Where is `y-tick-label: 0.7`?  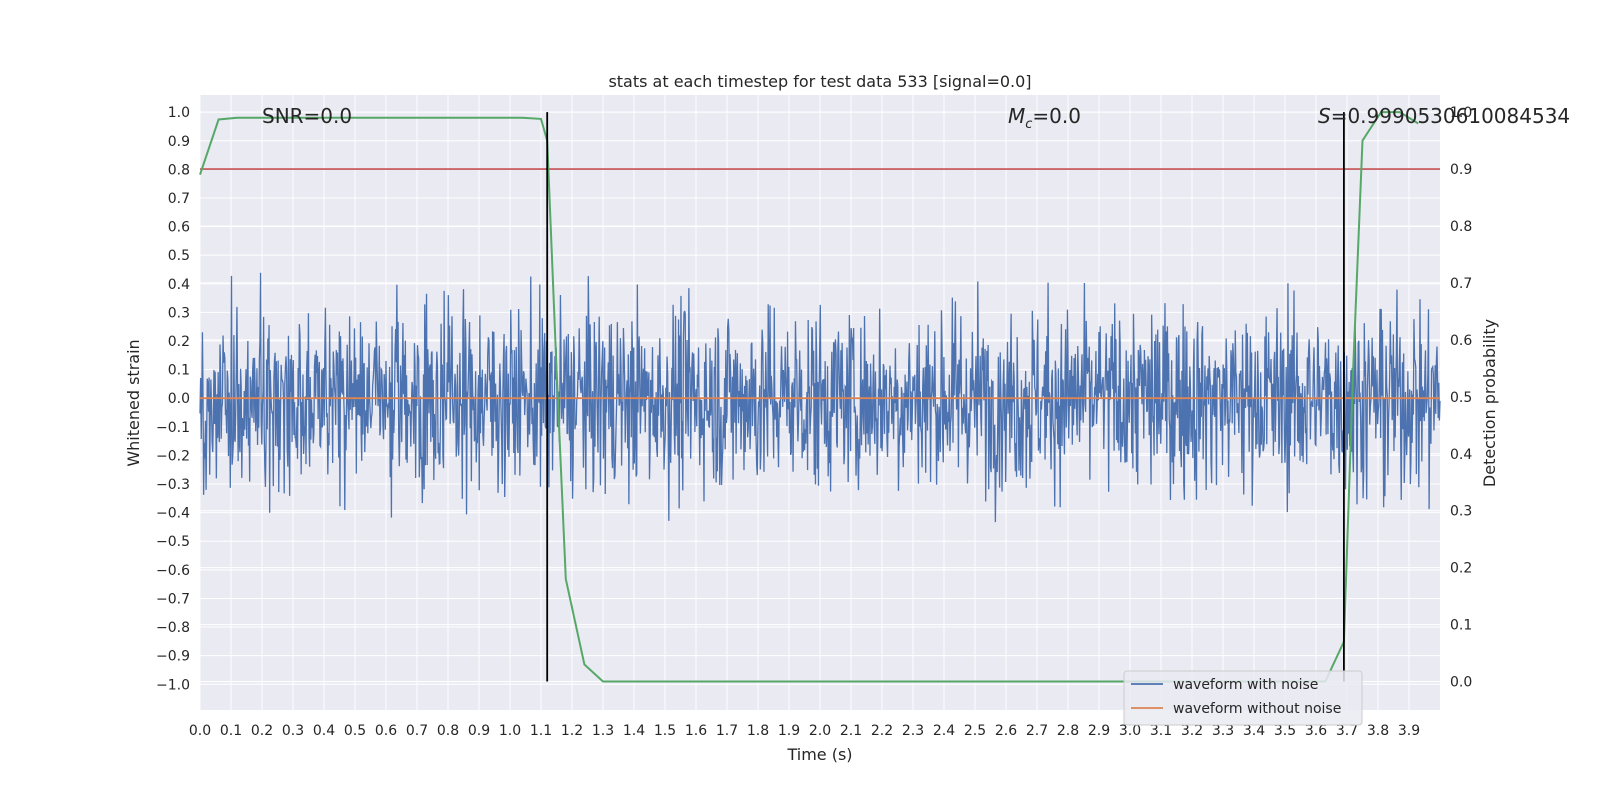
y-tick-label: 0.7 is located at coordinates (179, 199).